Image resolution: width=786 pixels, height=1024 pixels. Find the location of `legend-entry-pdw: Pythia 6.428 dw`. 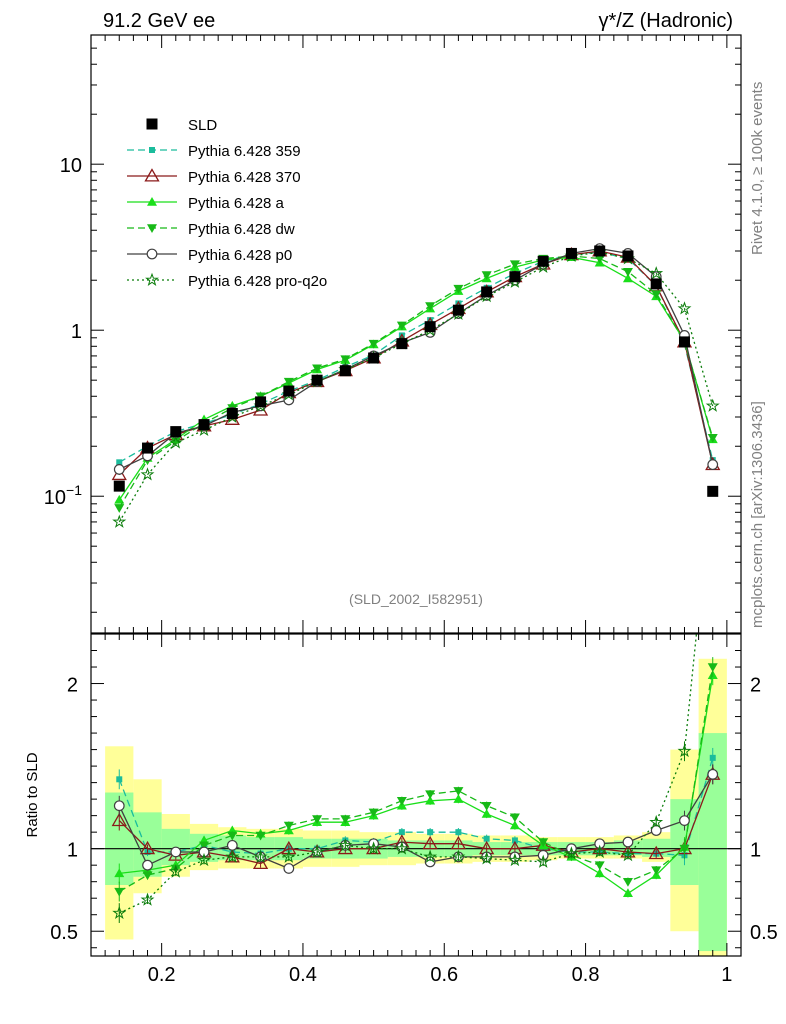

legend-entry-pdw: Pythia 6.428 dw is located at coordinates (211, 229).